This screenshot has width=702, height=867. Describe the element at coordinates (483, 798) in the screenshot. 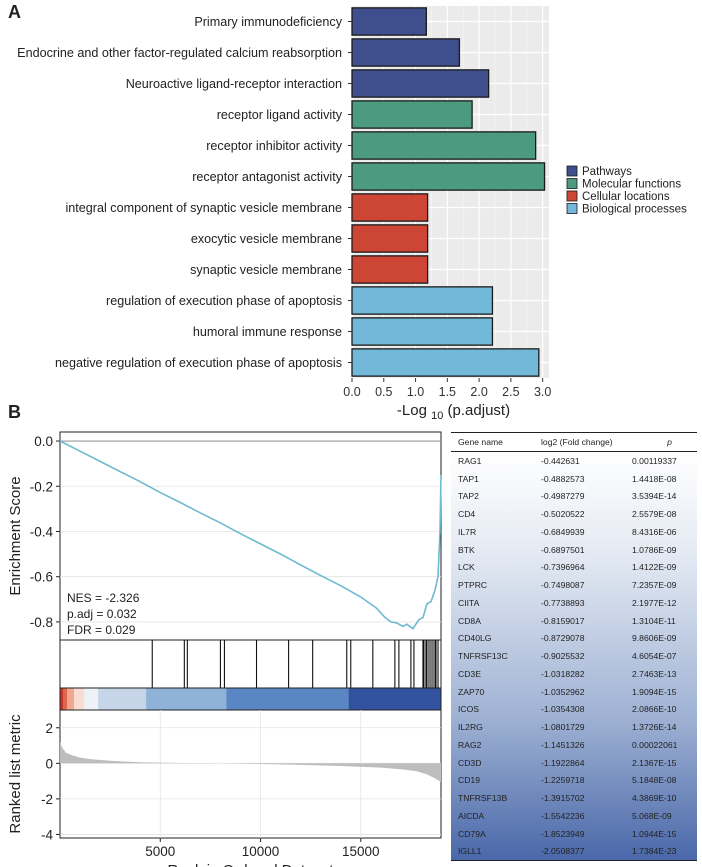

I see `gene-name-cell: TNFRSF13B` at that location.